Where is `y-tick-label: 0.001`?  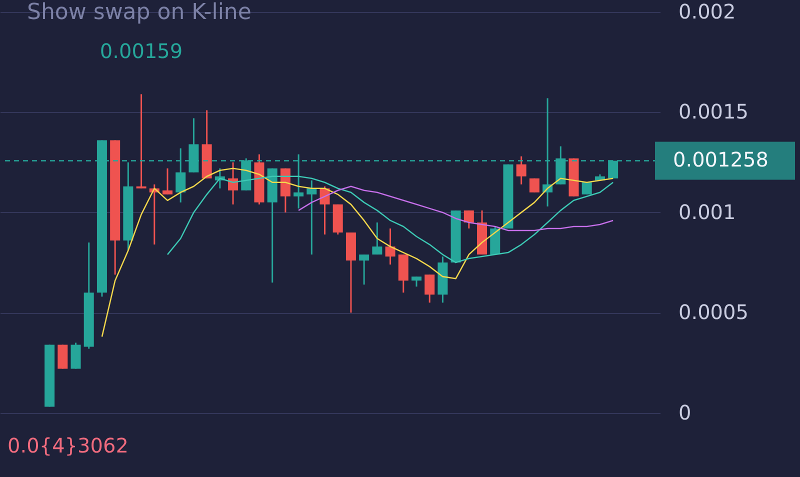
y-tick-label: 0.001 is located at coordinates (707, 212).